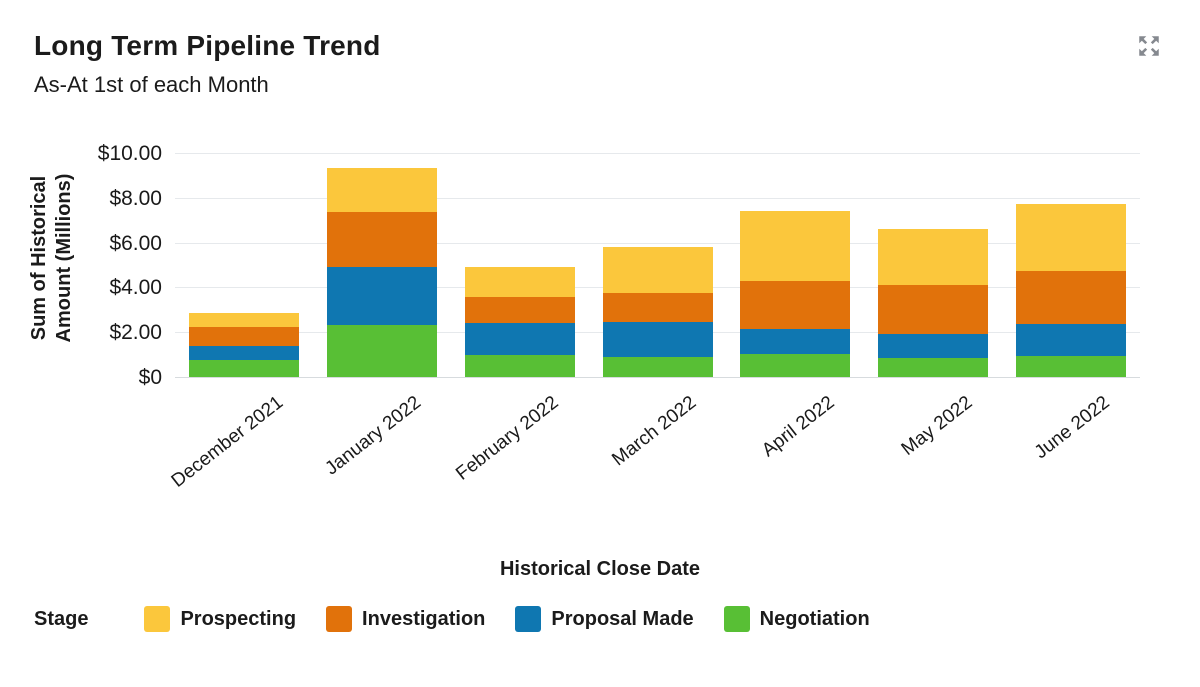 This screenshot has width=1200, height=687. I want to click on legend-swatch-proposal-made, so click(528, 619).